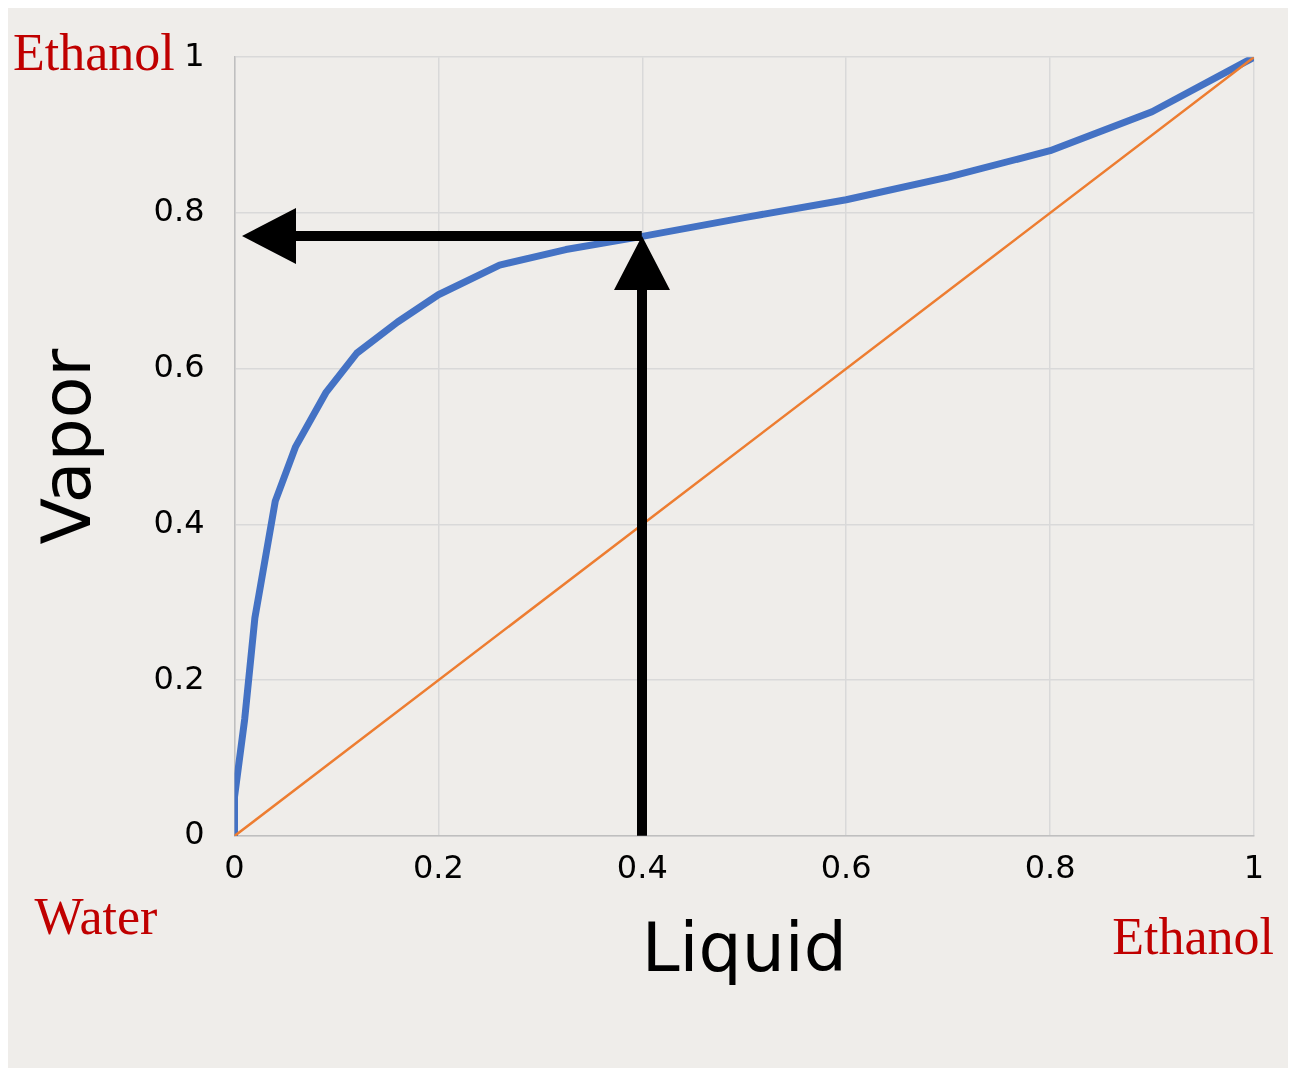  What do you see at coordinates (234, 866) in the screenshot?
I see `x-tick-label: 0` at bounding box center [234, 866].